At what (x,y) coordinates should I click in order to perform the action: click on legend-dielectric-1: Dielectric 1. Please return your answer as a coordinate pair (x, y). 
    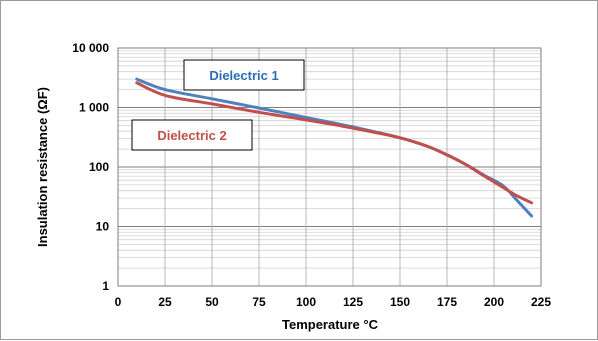
    Looking at the image, I should click on (244, 75).